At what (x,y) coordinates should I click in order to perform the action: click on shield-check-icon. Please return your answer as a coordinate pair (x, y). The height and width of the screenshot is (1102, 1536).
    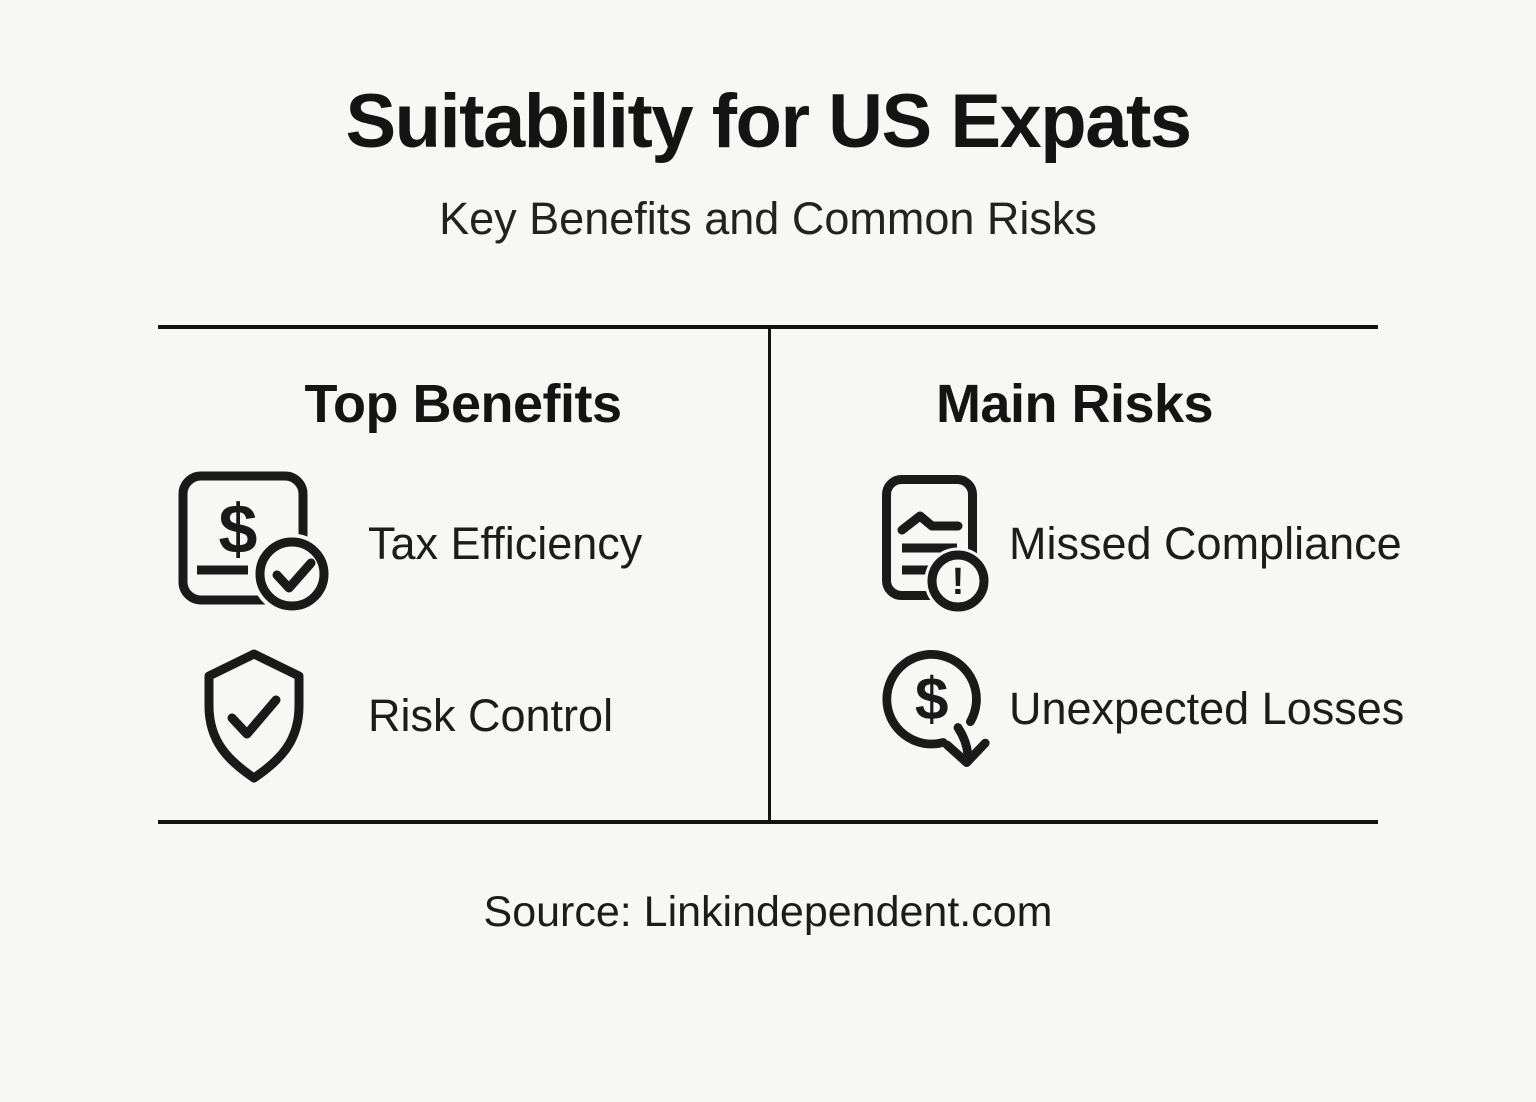
    Looking at the image, I should click on (254, 716).